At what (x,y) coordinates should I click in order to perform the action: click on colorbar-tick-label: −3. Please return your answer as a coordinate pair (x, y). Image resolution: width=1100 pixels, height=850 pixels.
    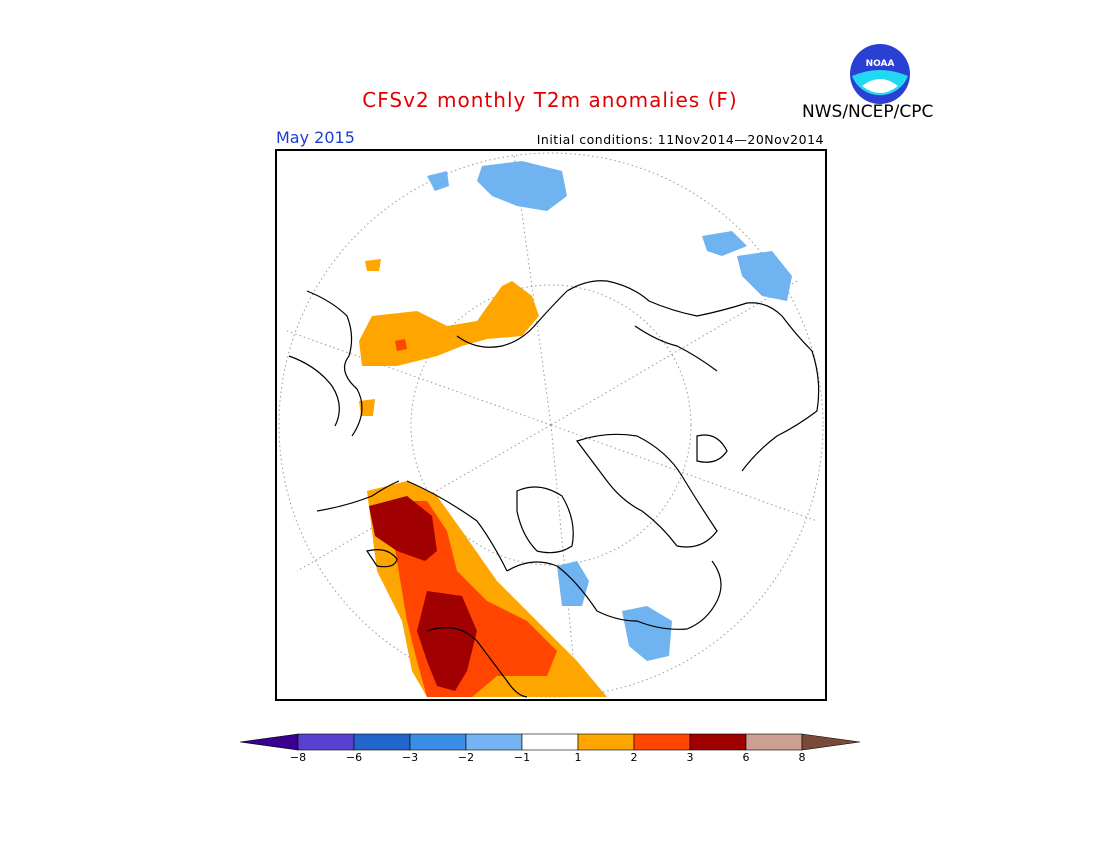
    Looking at the image, I should click on (410, 757).